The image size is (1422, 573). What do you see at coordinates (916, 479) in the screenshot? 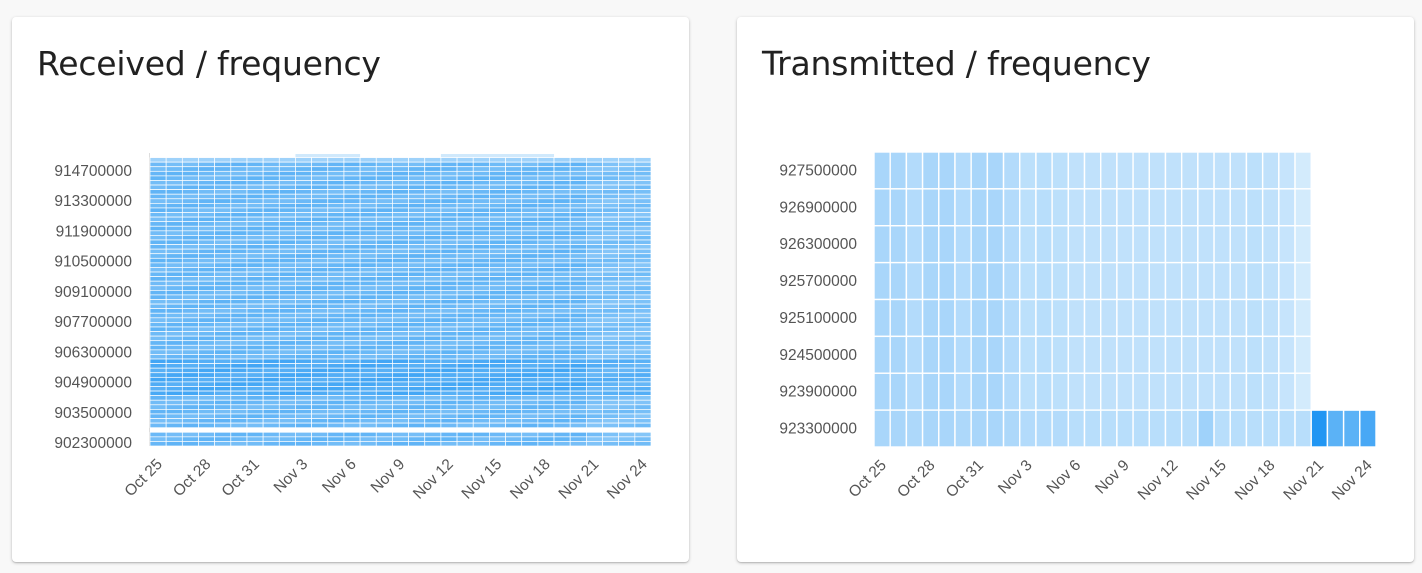
I see `transmitted-x-tick-label: Oct 28` at bounding box center [916, 479].